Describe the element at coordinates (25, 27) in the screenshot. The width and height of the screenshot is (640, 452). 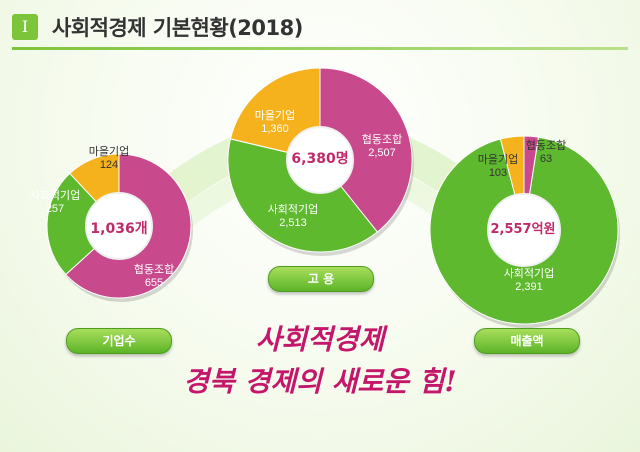
I see `section-badge: I` at that location.